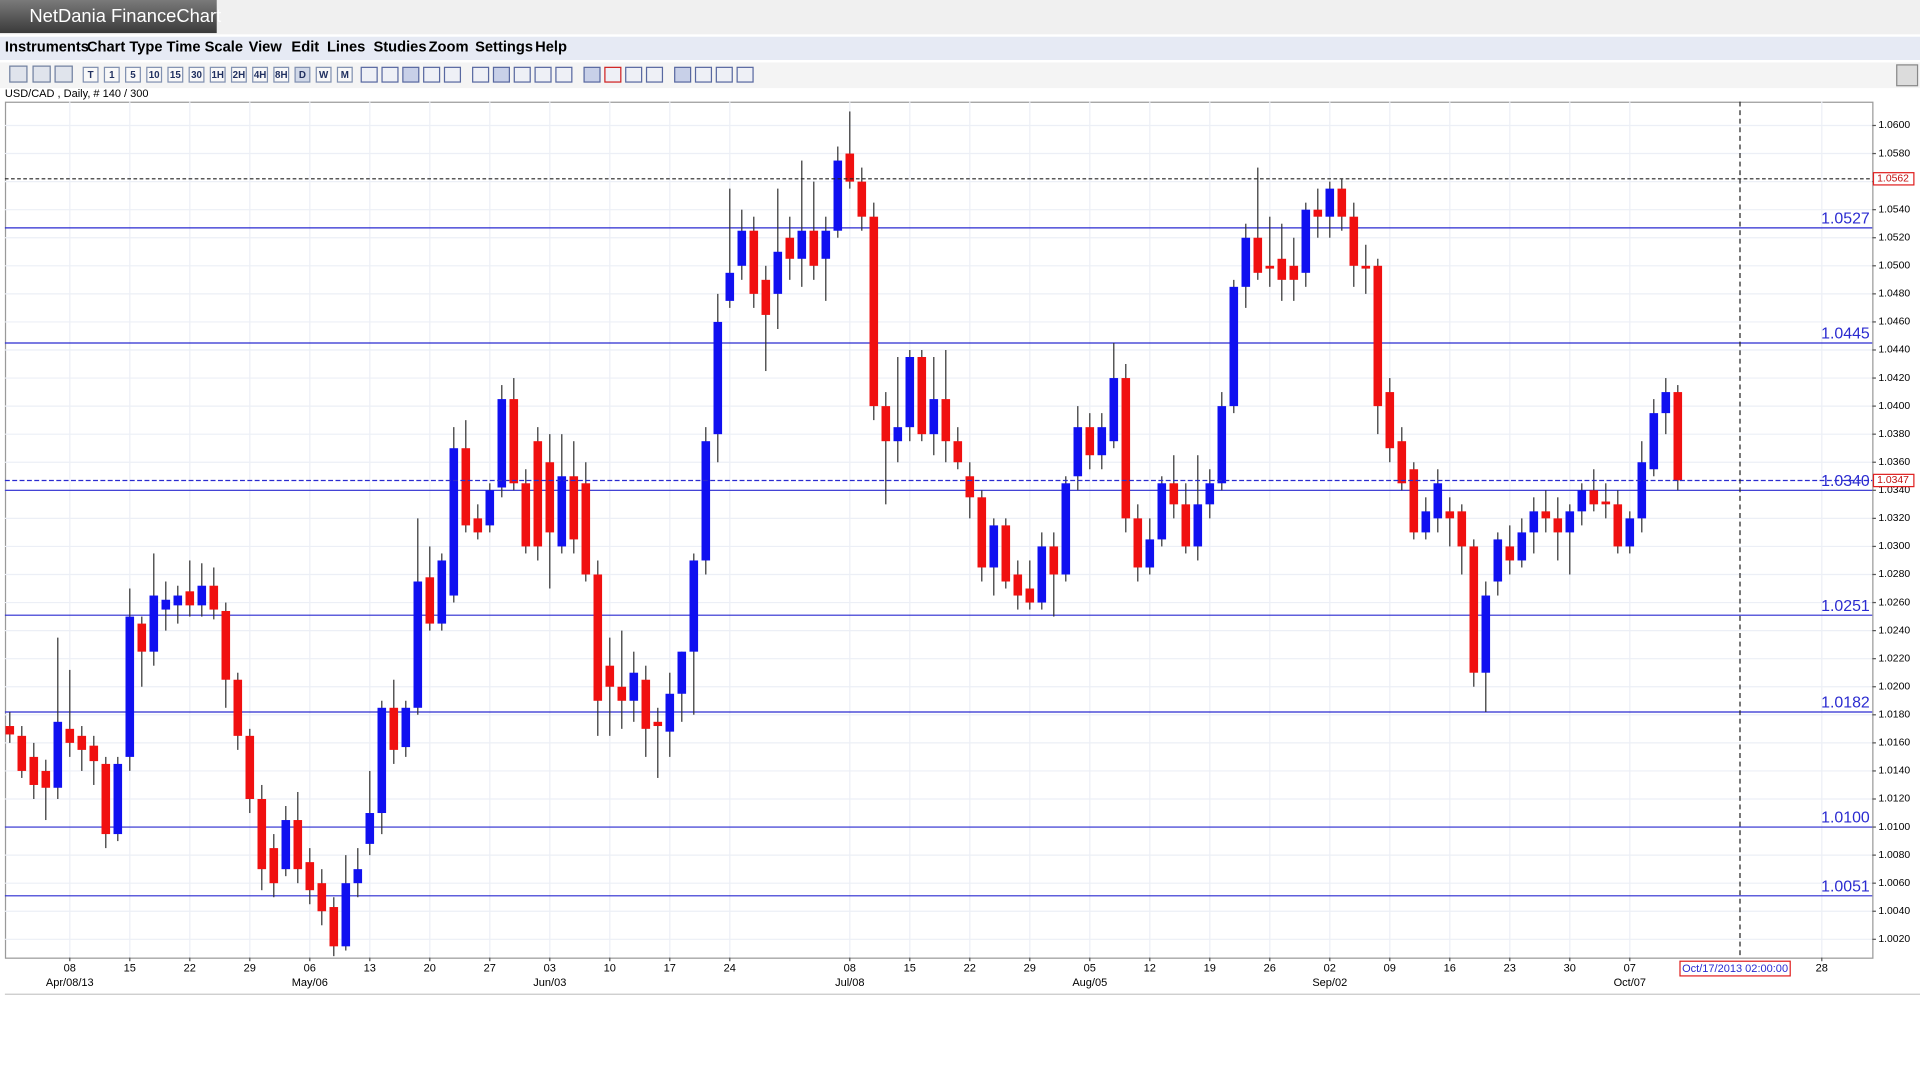 Image resolution: width=1920 pixels, height=1080 pixels. What do you see at coordinates (1894, 911) in the screenshot?
I see `y-tick-label: 1.0040` at bounding box center [1894, 911].